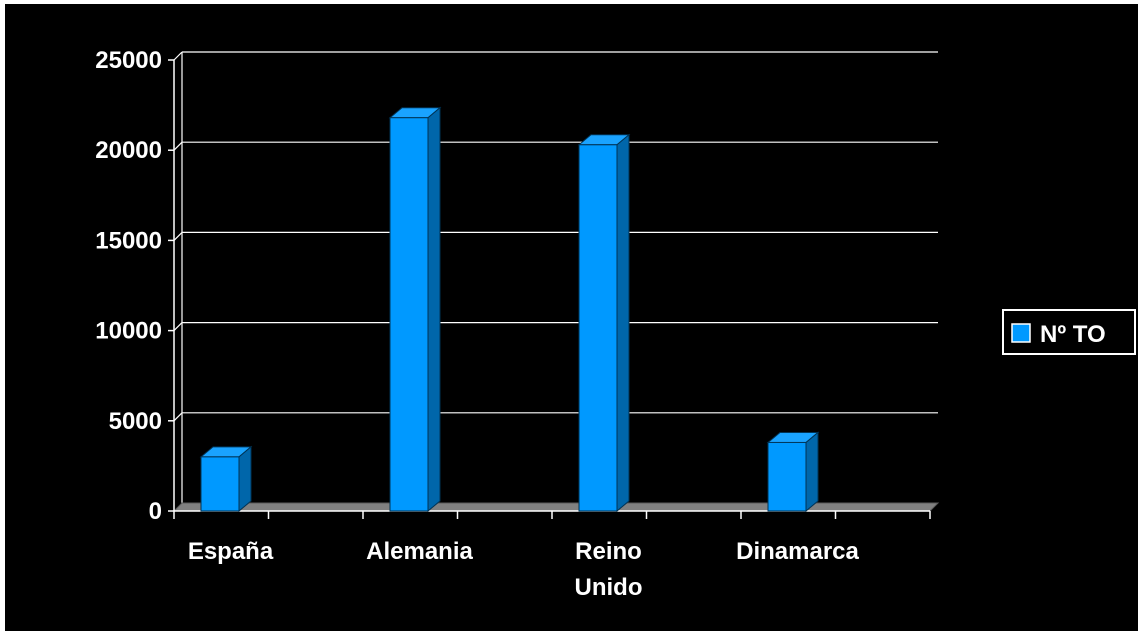 The width and height of the screenshot is (1141, 635). Describe the element at coordinates (155, 511) in the screenshot. I see `y-tick-label: 0` at that location.